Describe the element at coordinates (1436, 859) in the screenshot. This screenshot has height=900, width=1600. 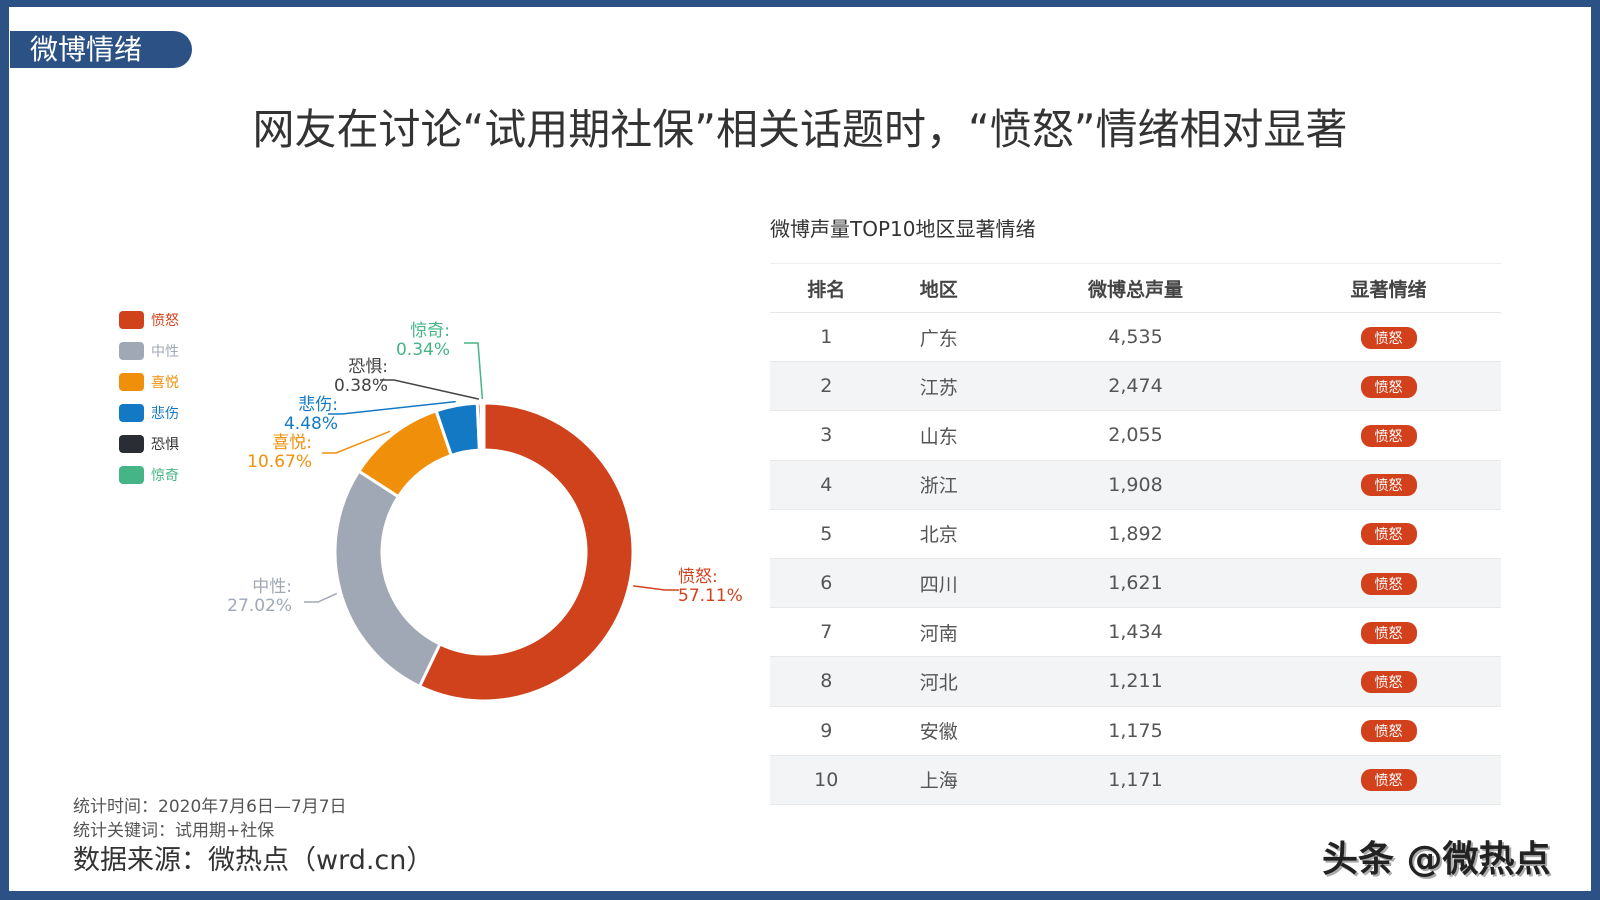
I see `watermark: 头条 @微热点` at that location.